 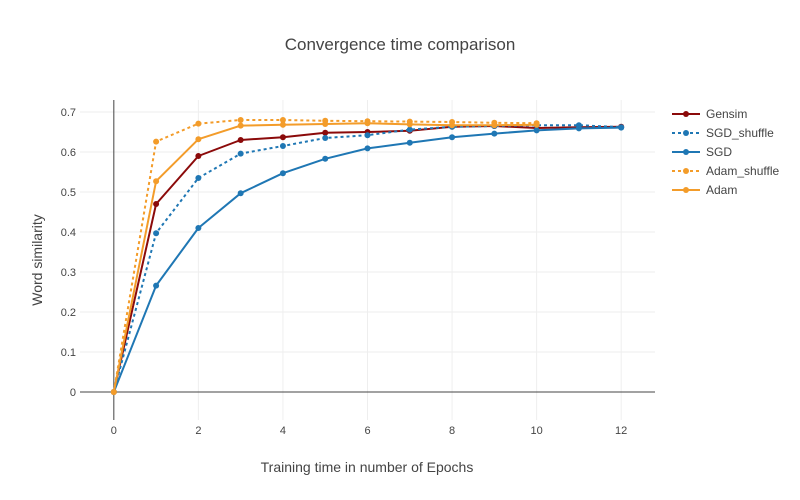 What do you see at coordinates (283, 431) in the screenshot?
I see `x-tick-label: 4` at bounding box center [283, 431].